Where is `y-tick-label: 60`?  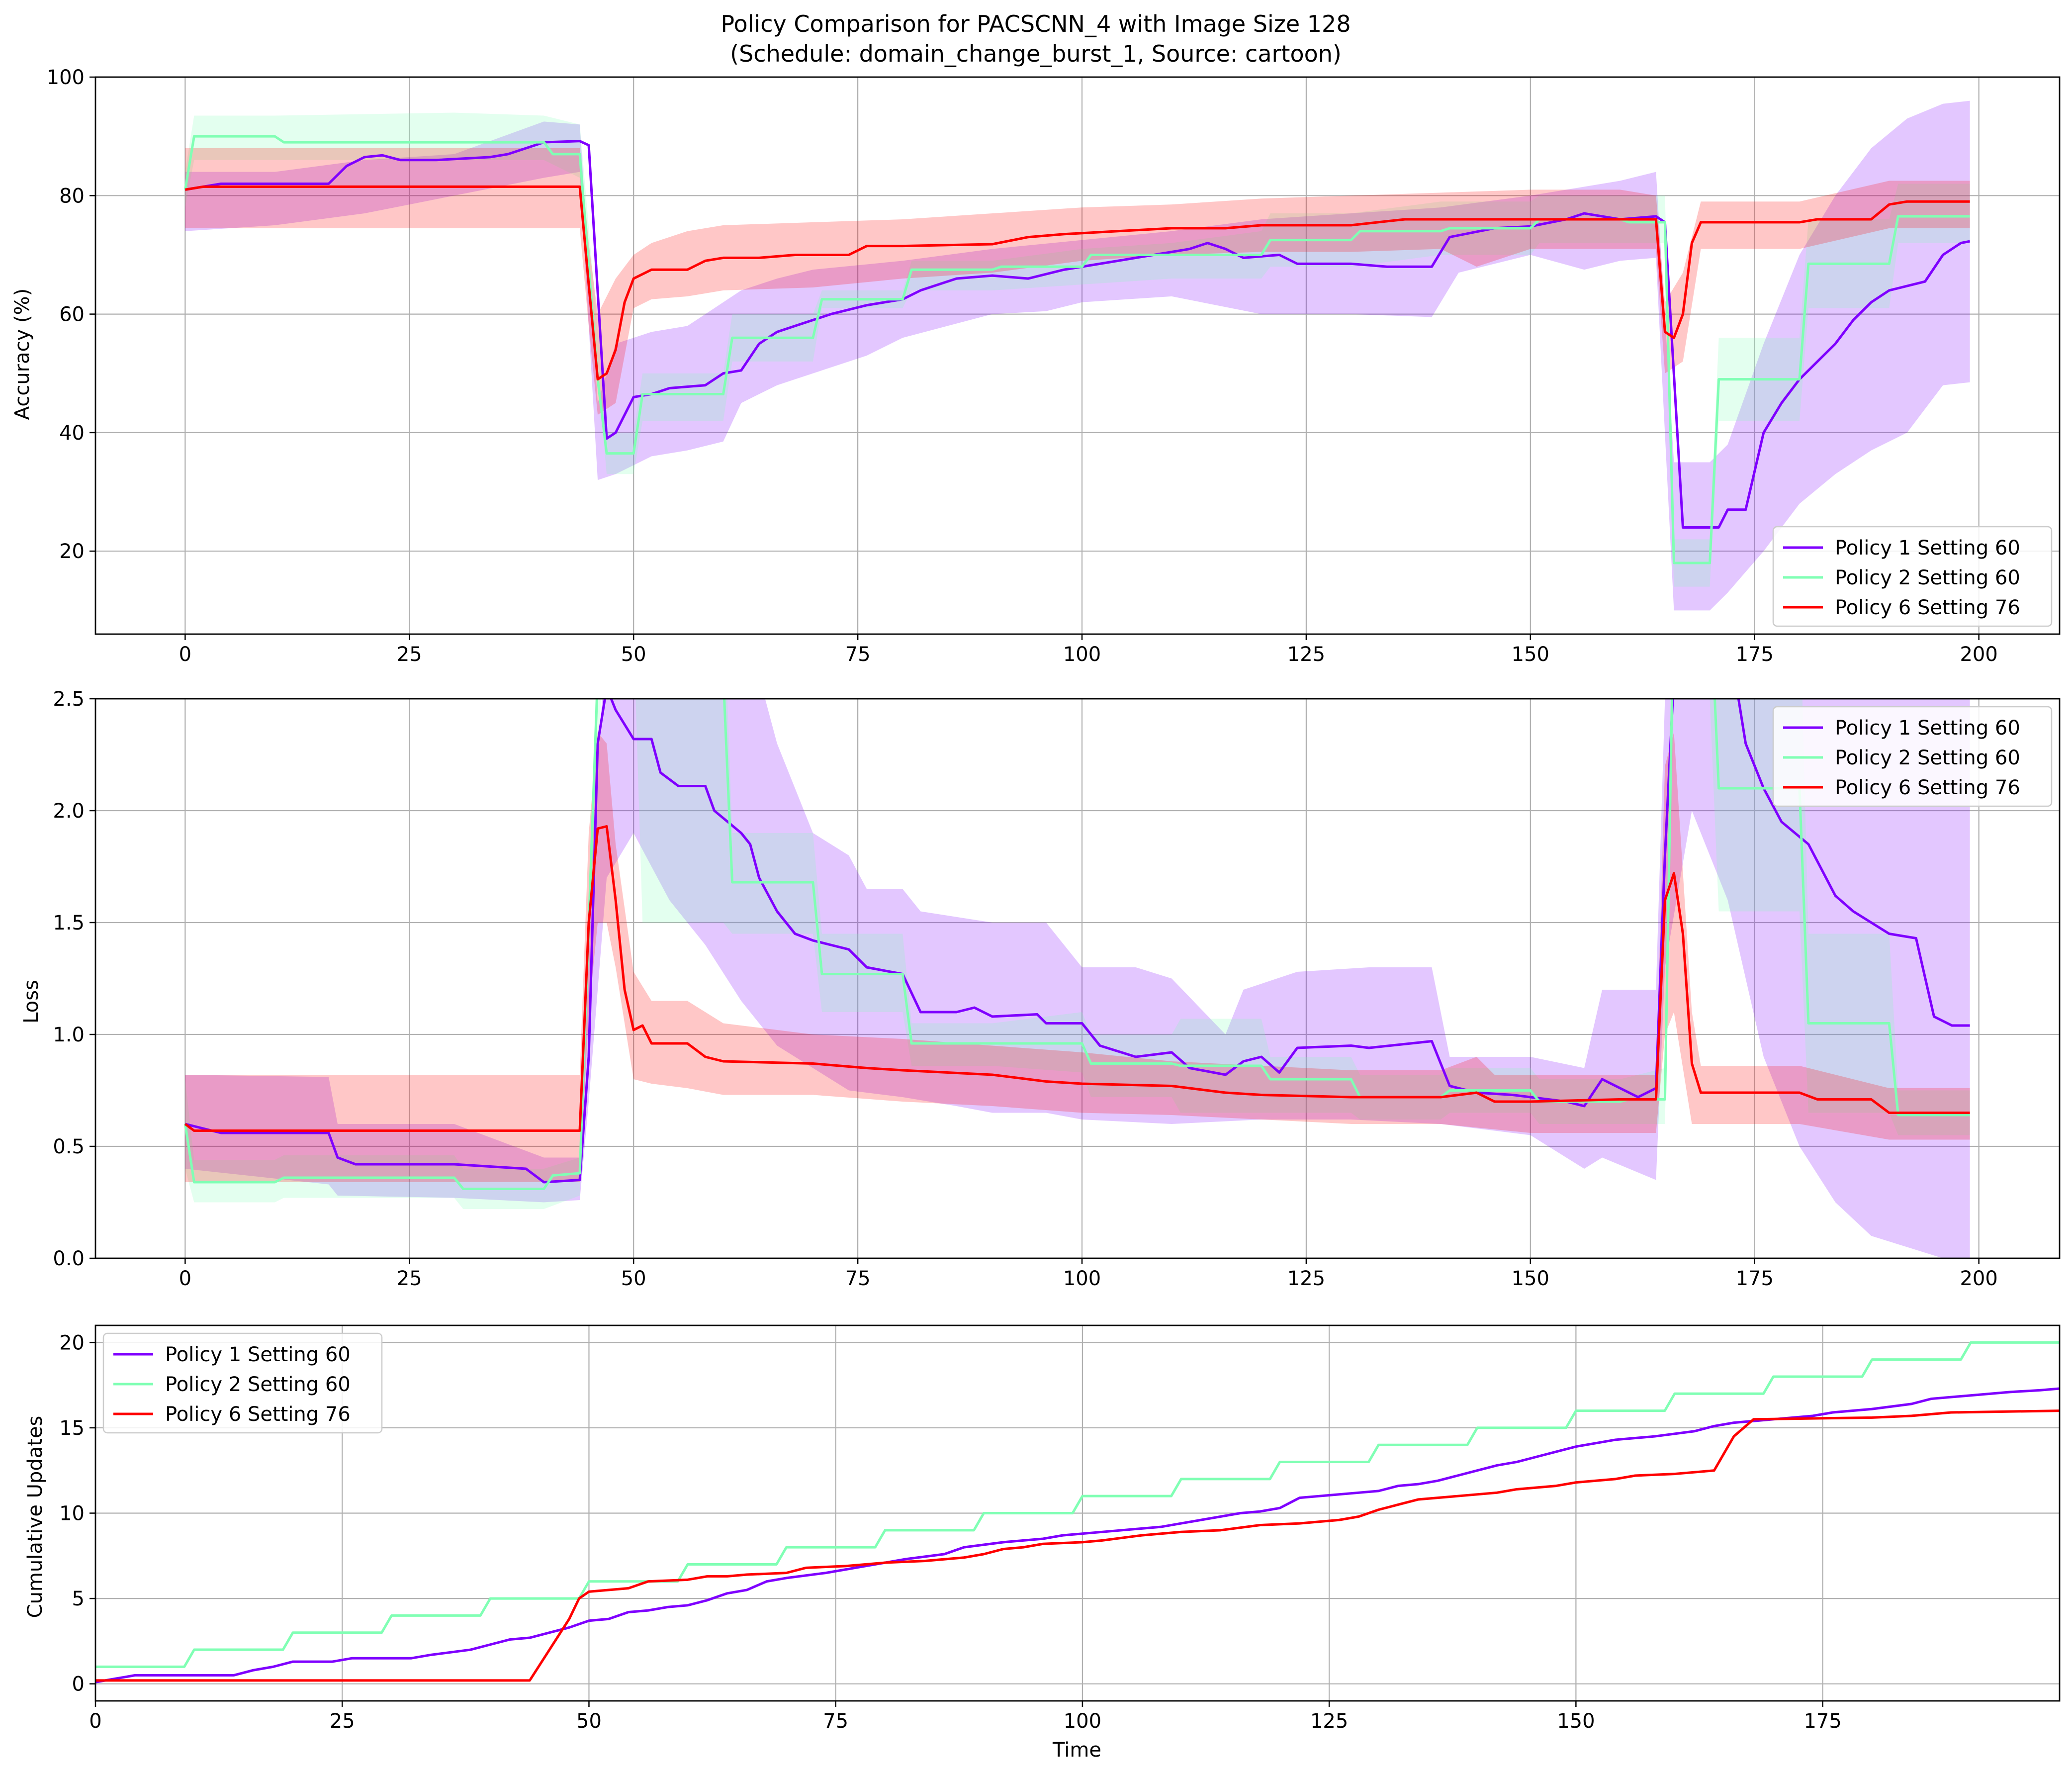
y-tick-label: 60 is located at coordinates (72, 314).